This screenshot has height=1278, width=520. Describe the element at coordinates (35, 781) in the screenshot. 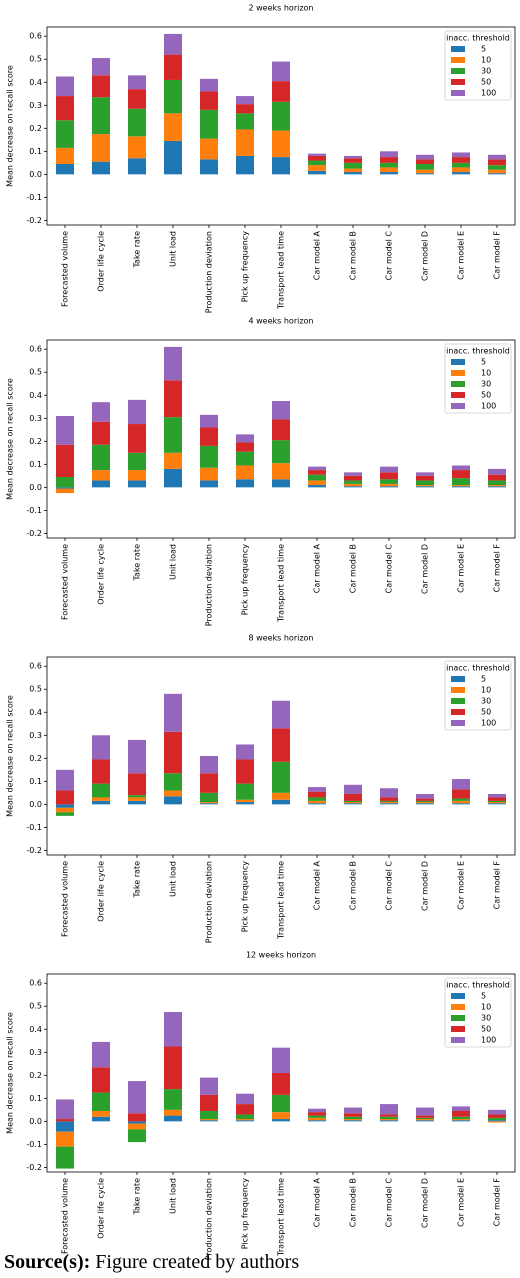

I see `y-tick-label: 0.1` at that location.